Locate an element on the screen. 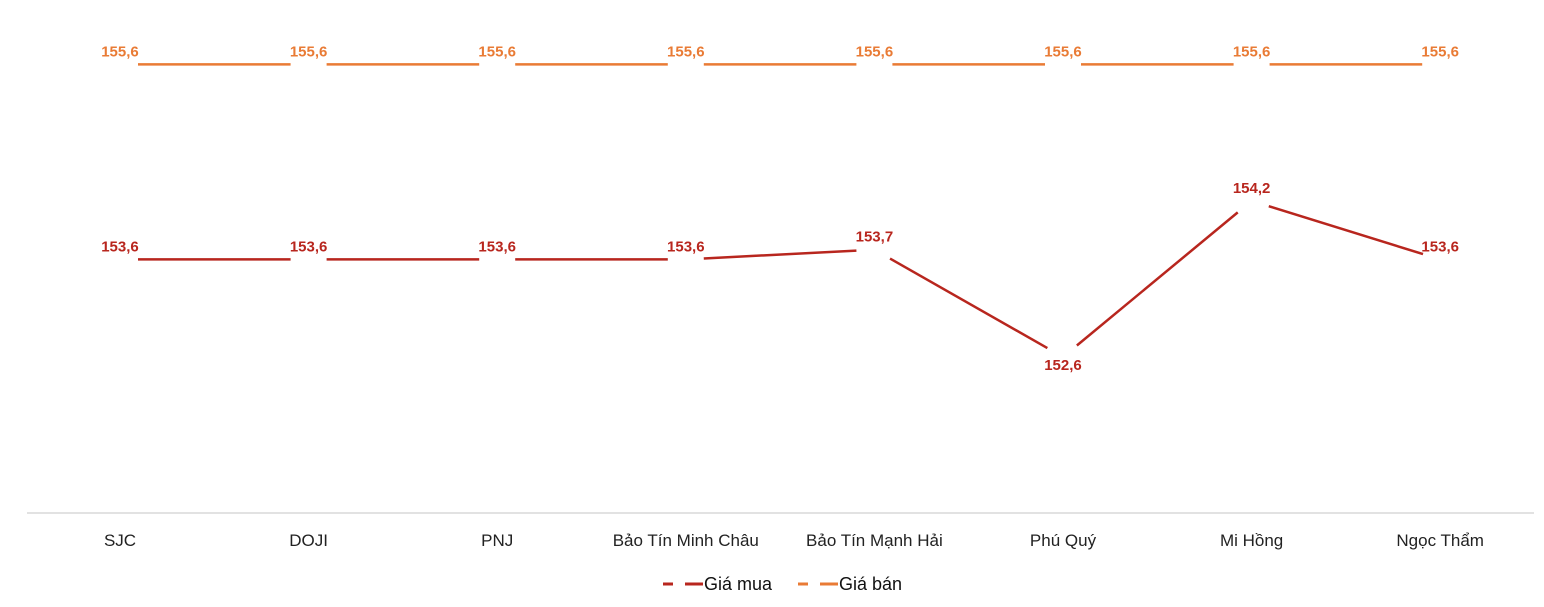 The width and height of the screenshot is (1544, 607). x-tick-label: Ngọc Thẩm is located at coordinates (1440, 540).